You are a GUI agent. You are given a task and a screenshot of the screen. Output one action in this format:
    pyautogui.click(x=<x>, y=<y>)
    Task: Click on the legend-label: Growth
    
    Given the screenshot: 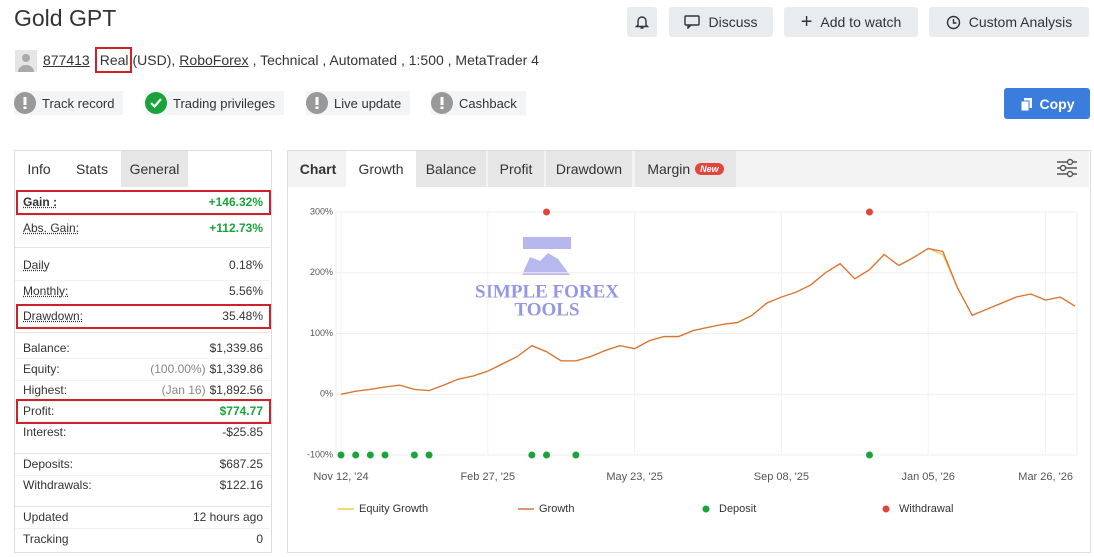 What is the action you would take?
    pyautogui.click(x=556, y=509)
    